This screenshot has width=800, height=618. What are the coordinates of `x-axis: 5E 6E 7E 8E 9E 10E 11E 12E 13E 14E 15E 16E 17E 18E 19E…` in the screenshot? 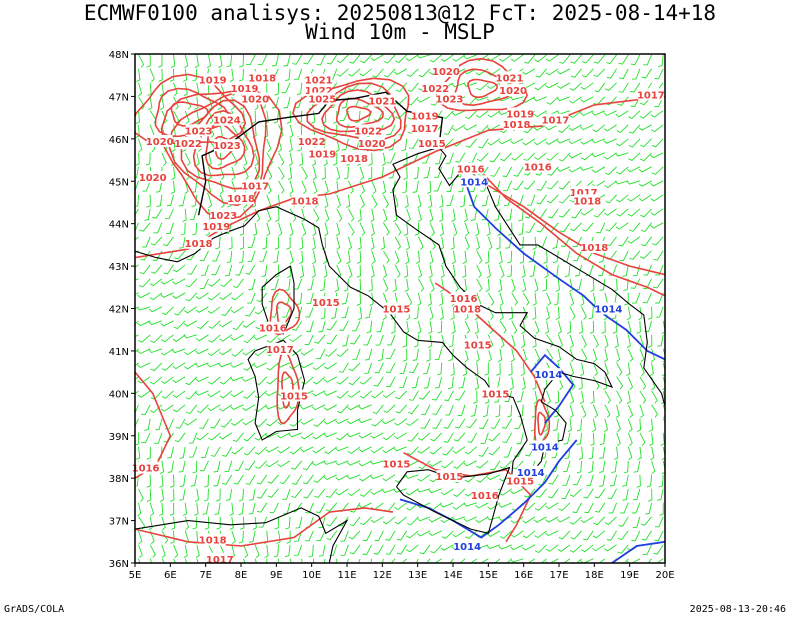 It's located at (402, 572).